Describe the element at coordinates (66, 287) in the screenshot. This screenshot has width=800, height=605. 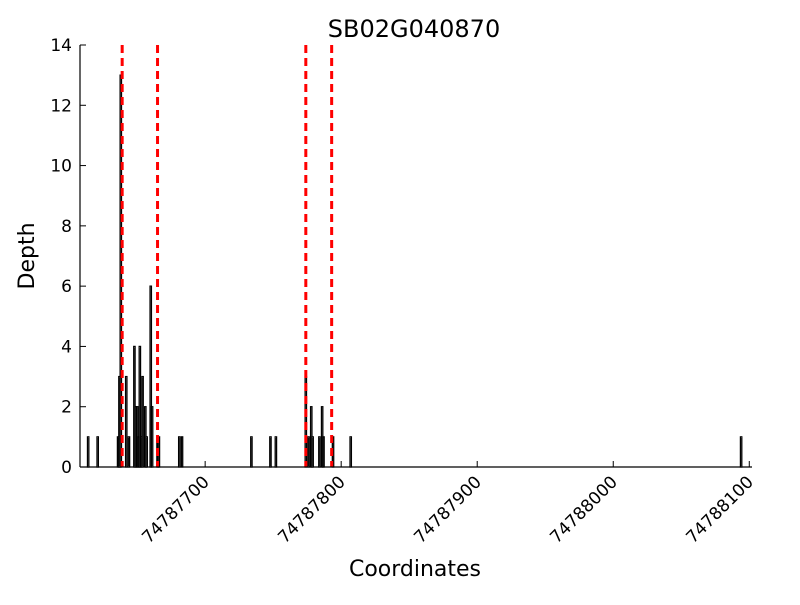
I see `y-tick-label: 6` at that location.